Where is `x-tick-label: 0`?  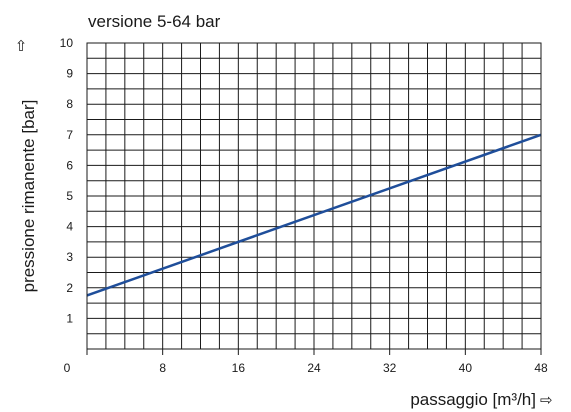
x-tick-label: 0 is located at coordinates (67, 368).